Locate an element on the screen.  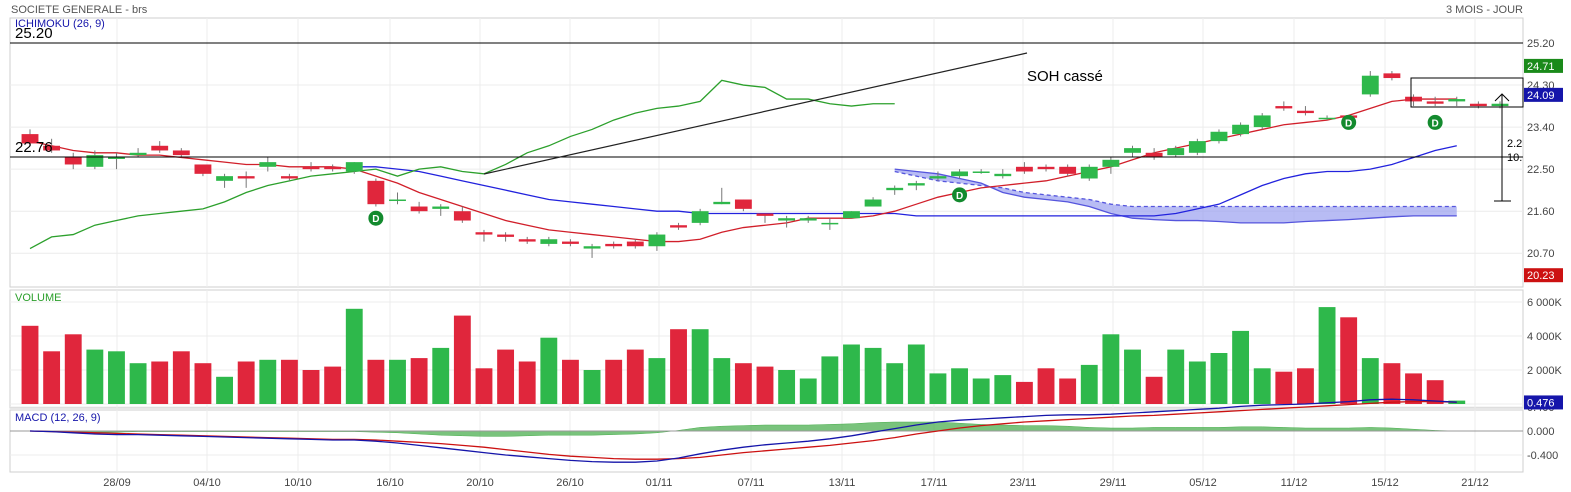
range-box is located at coordinates (1467, 92).